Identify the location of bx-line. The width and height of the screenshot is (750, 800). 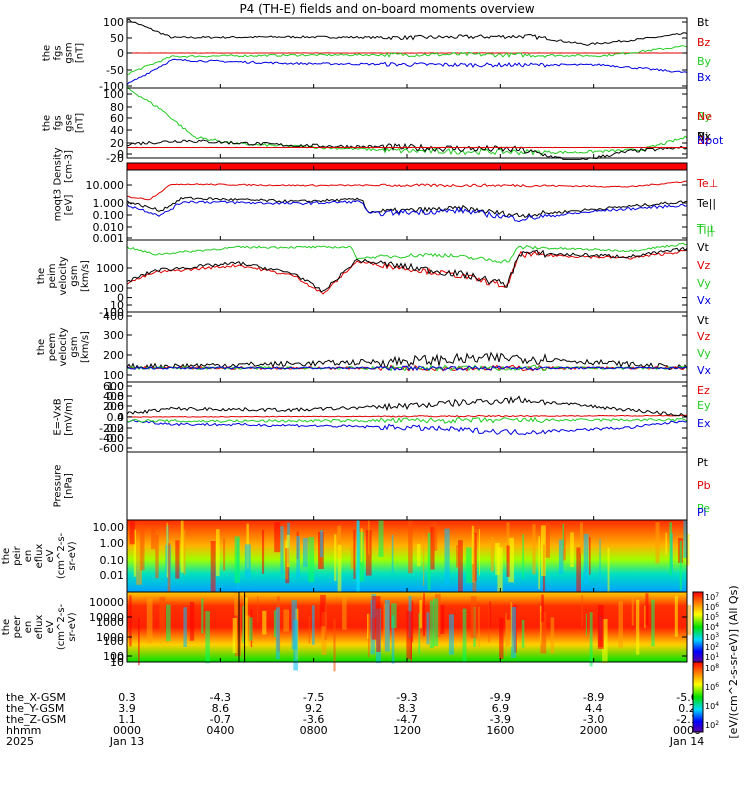
(407, 72).